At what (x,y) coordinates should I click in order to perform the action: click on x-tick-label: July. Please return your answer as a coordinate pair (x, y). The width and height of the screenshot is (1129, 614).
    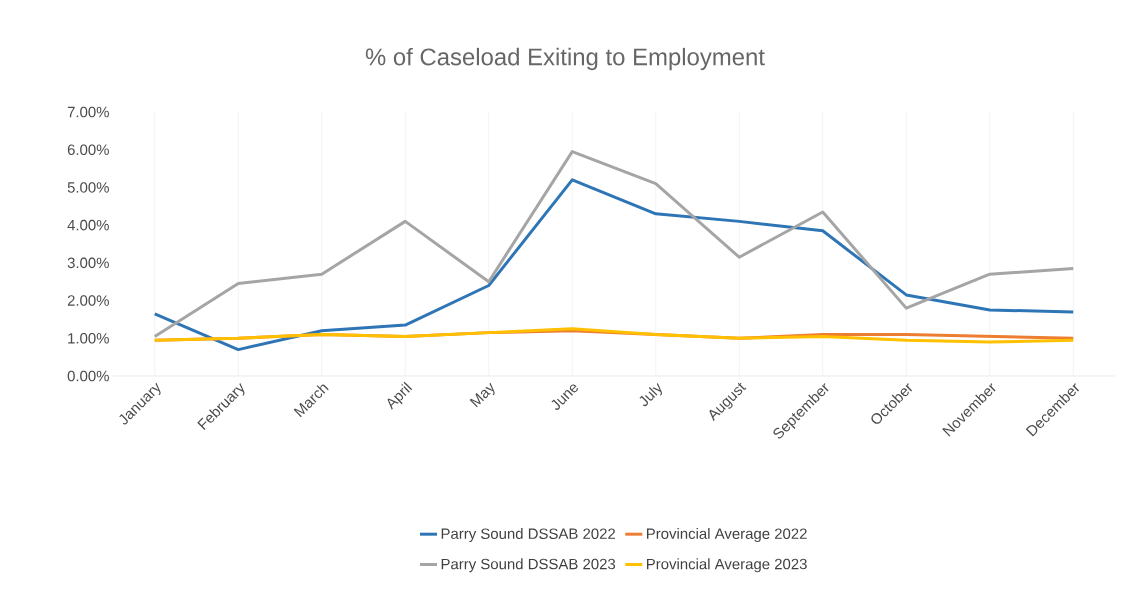
    Looking at the image, I should click on (650, 395).